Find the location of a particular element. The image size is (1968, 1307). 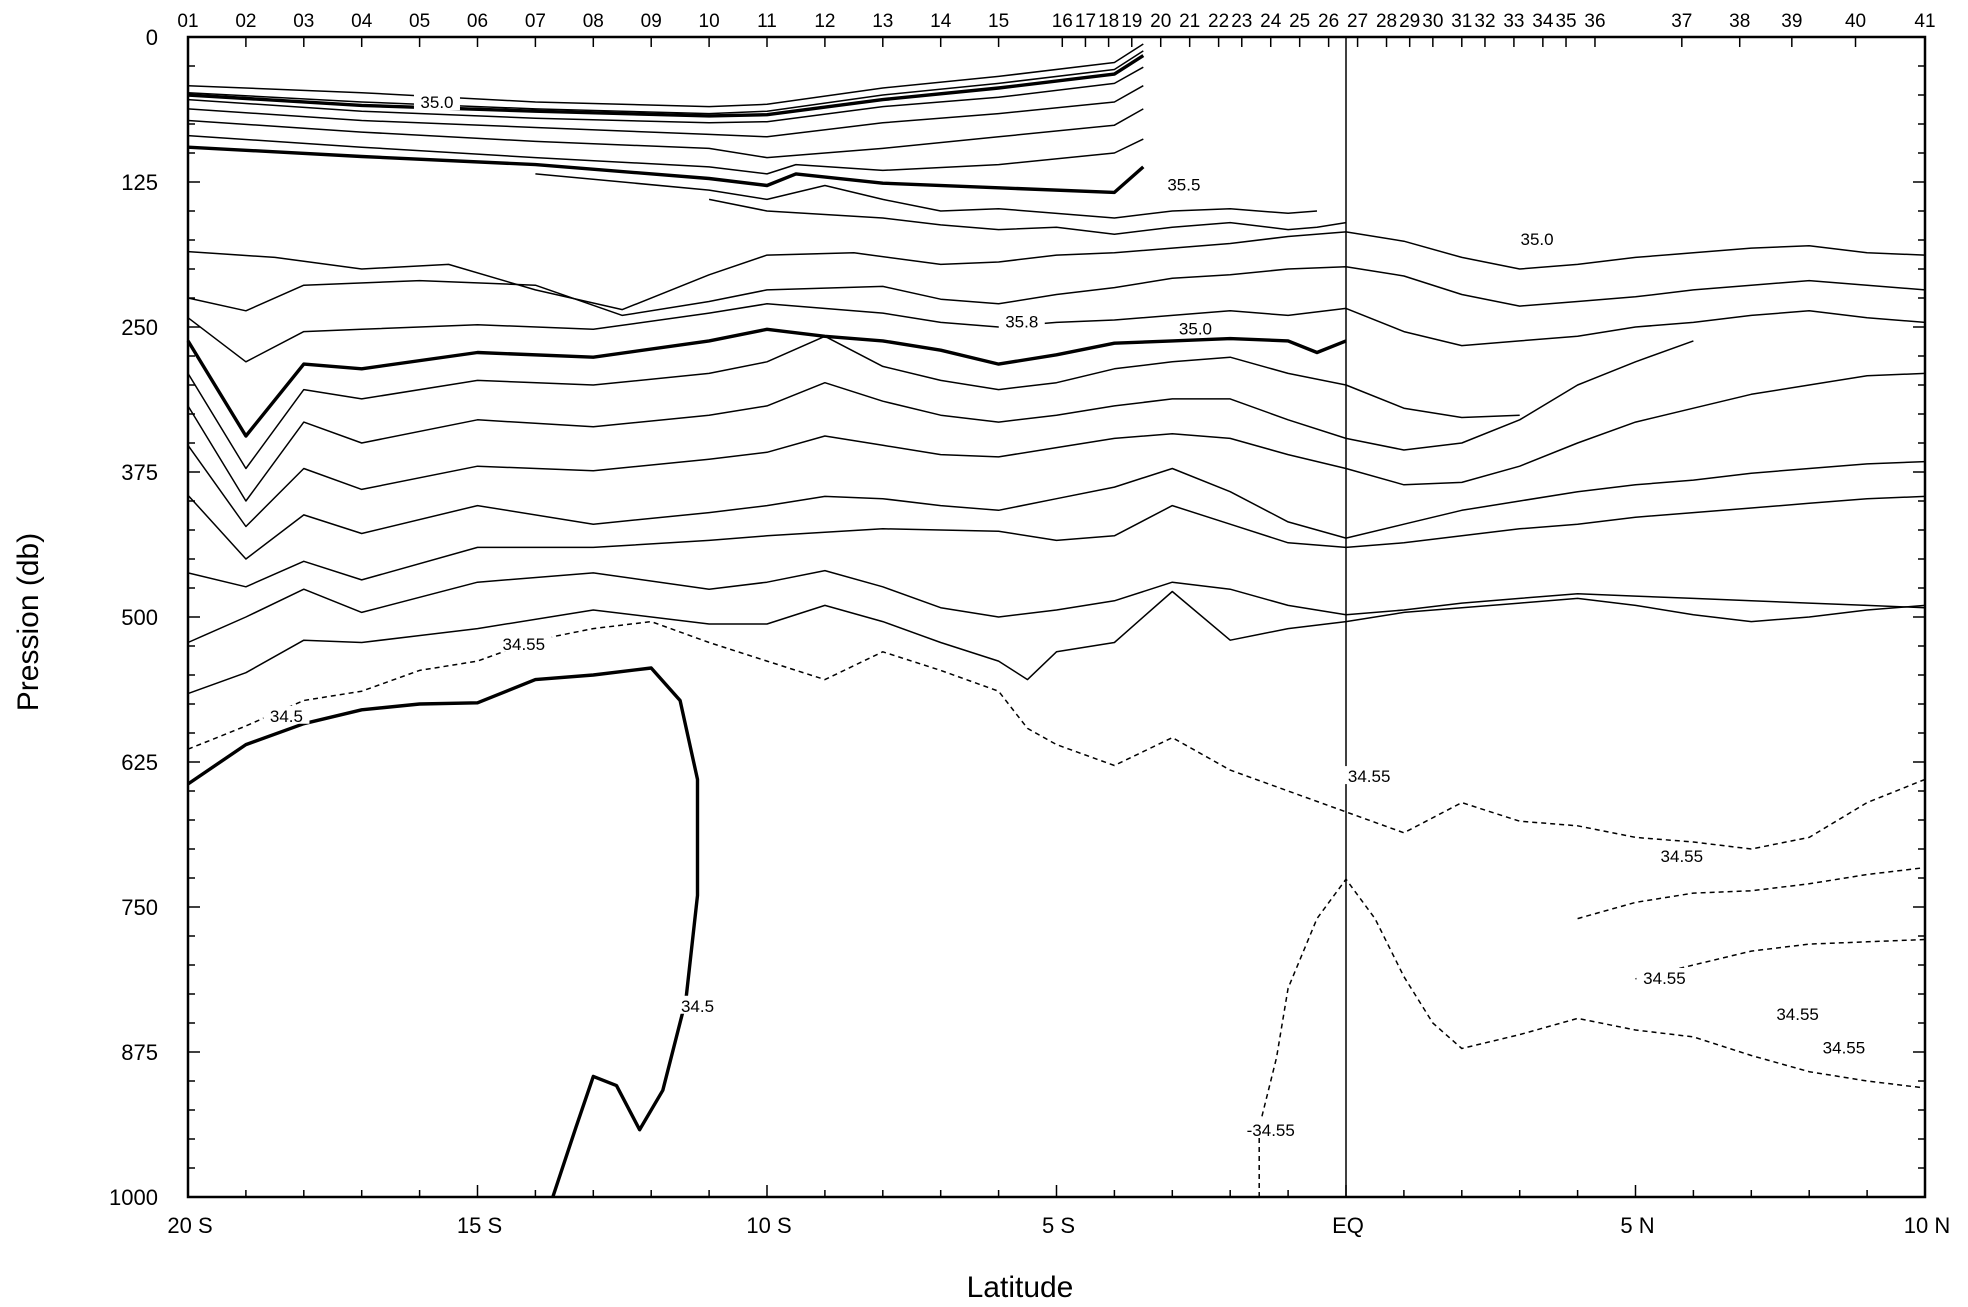

x-tick-label: 5 S is located at coordinates (1058, 1225).